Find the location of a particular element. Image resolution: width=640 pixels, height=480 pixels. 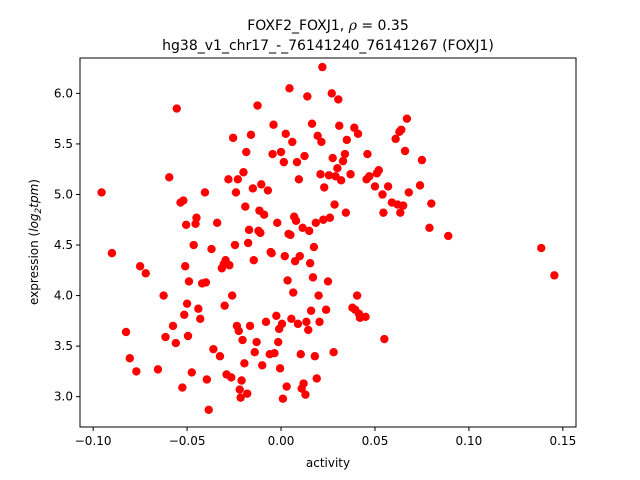

y-axis-label: expression (log2tpm) is located at coordinates (35, 242).